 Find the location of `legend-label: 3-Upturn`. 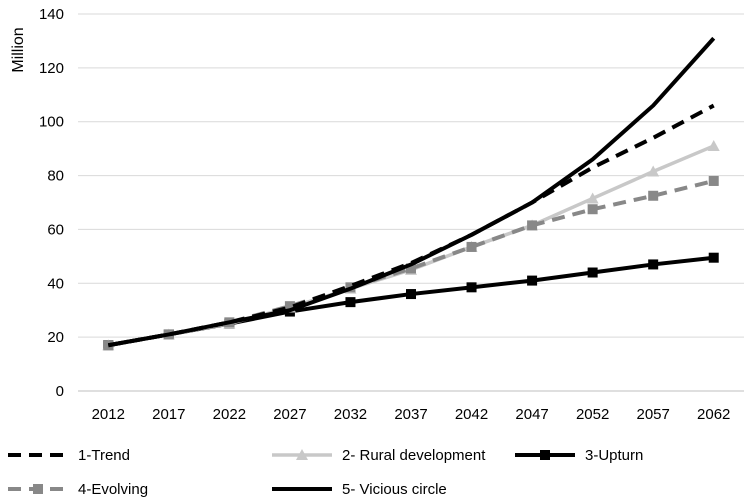

legend-label: 3-Upturn is located at coordinates (614, 455).